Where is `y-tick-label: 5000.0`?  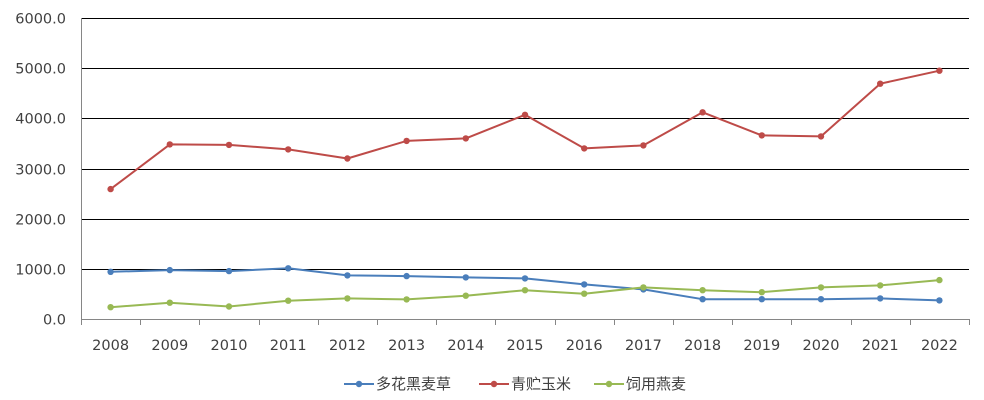
y-tick-label: 5000.0 is located at coordinates (40, 70).